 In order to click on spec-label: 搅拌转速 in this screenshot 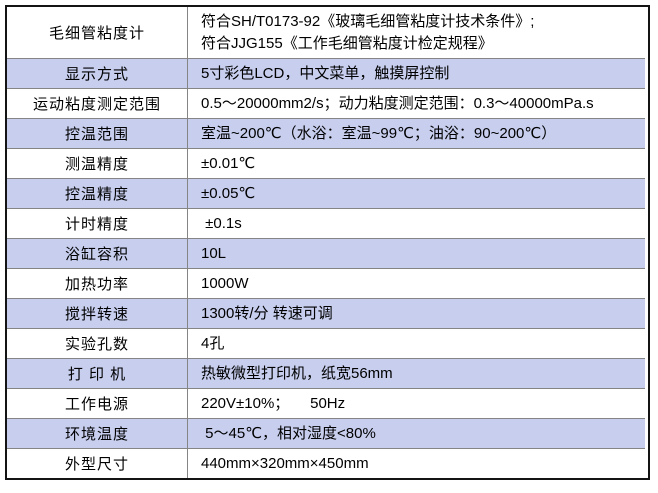, I will do `click(97, 313)`.